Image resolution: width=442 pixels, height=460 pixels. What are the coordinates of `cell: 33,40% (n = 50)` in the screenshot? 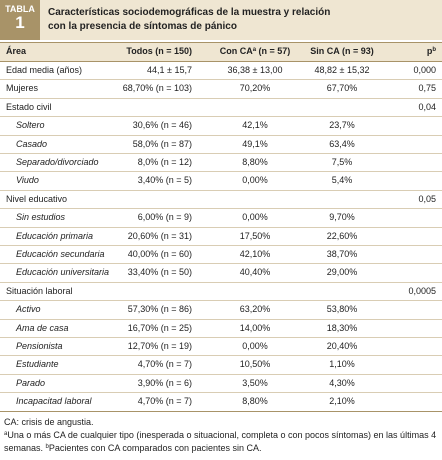 It's located at (159, 272).